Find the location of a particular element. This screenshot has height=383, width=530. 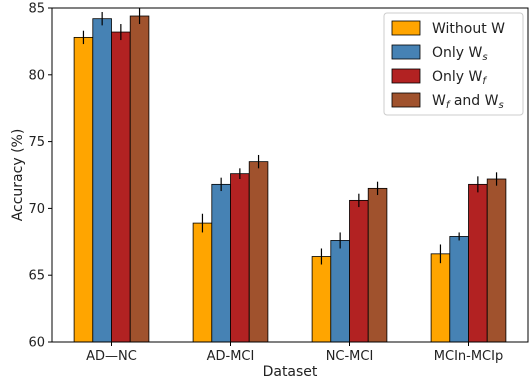

x-tick-label: AD-MCI is located at coordinates (231, 356).